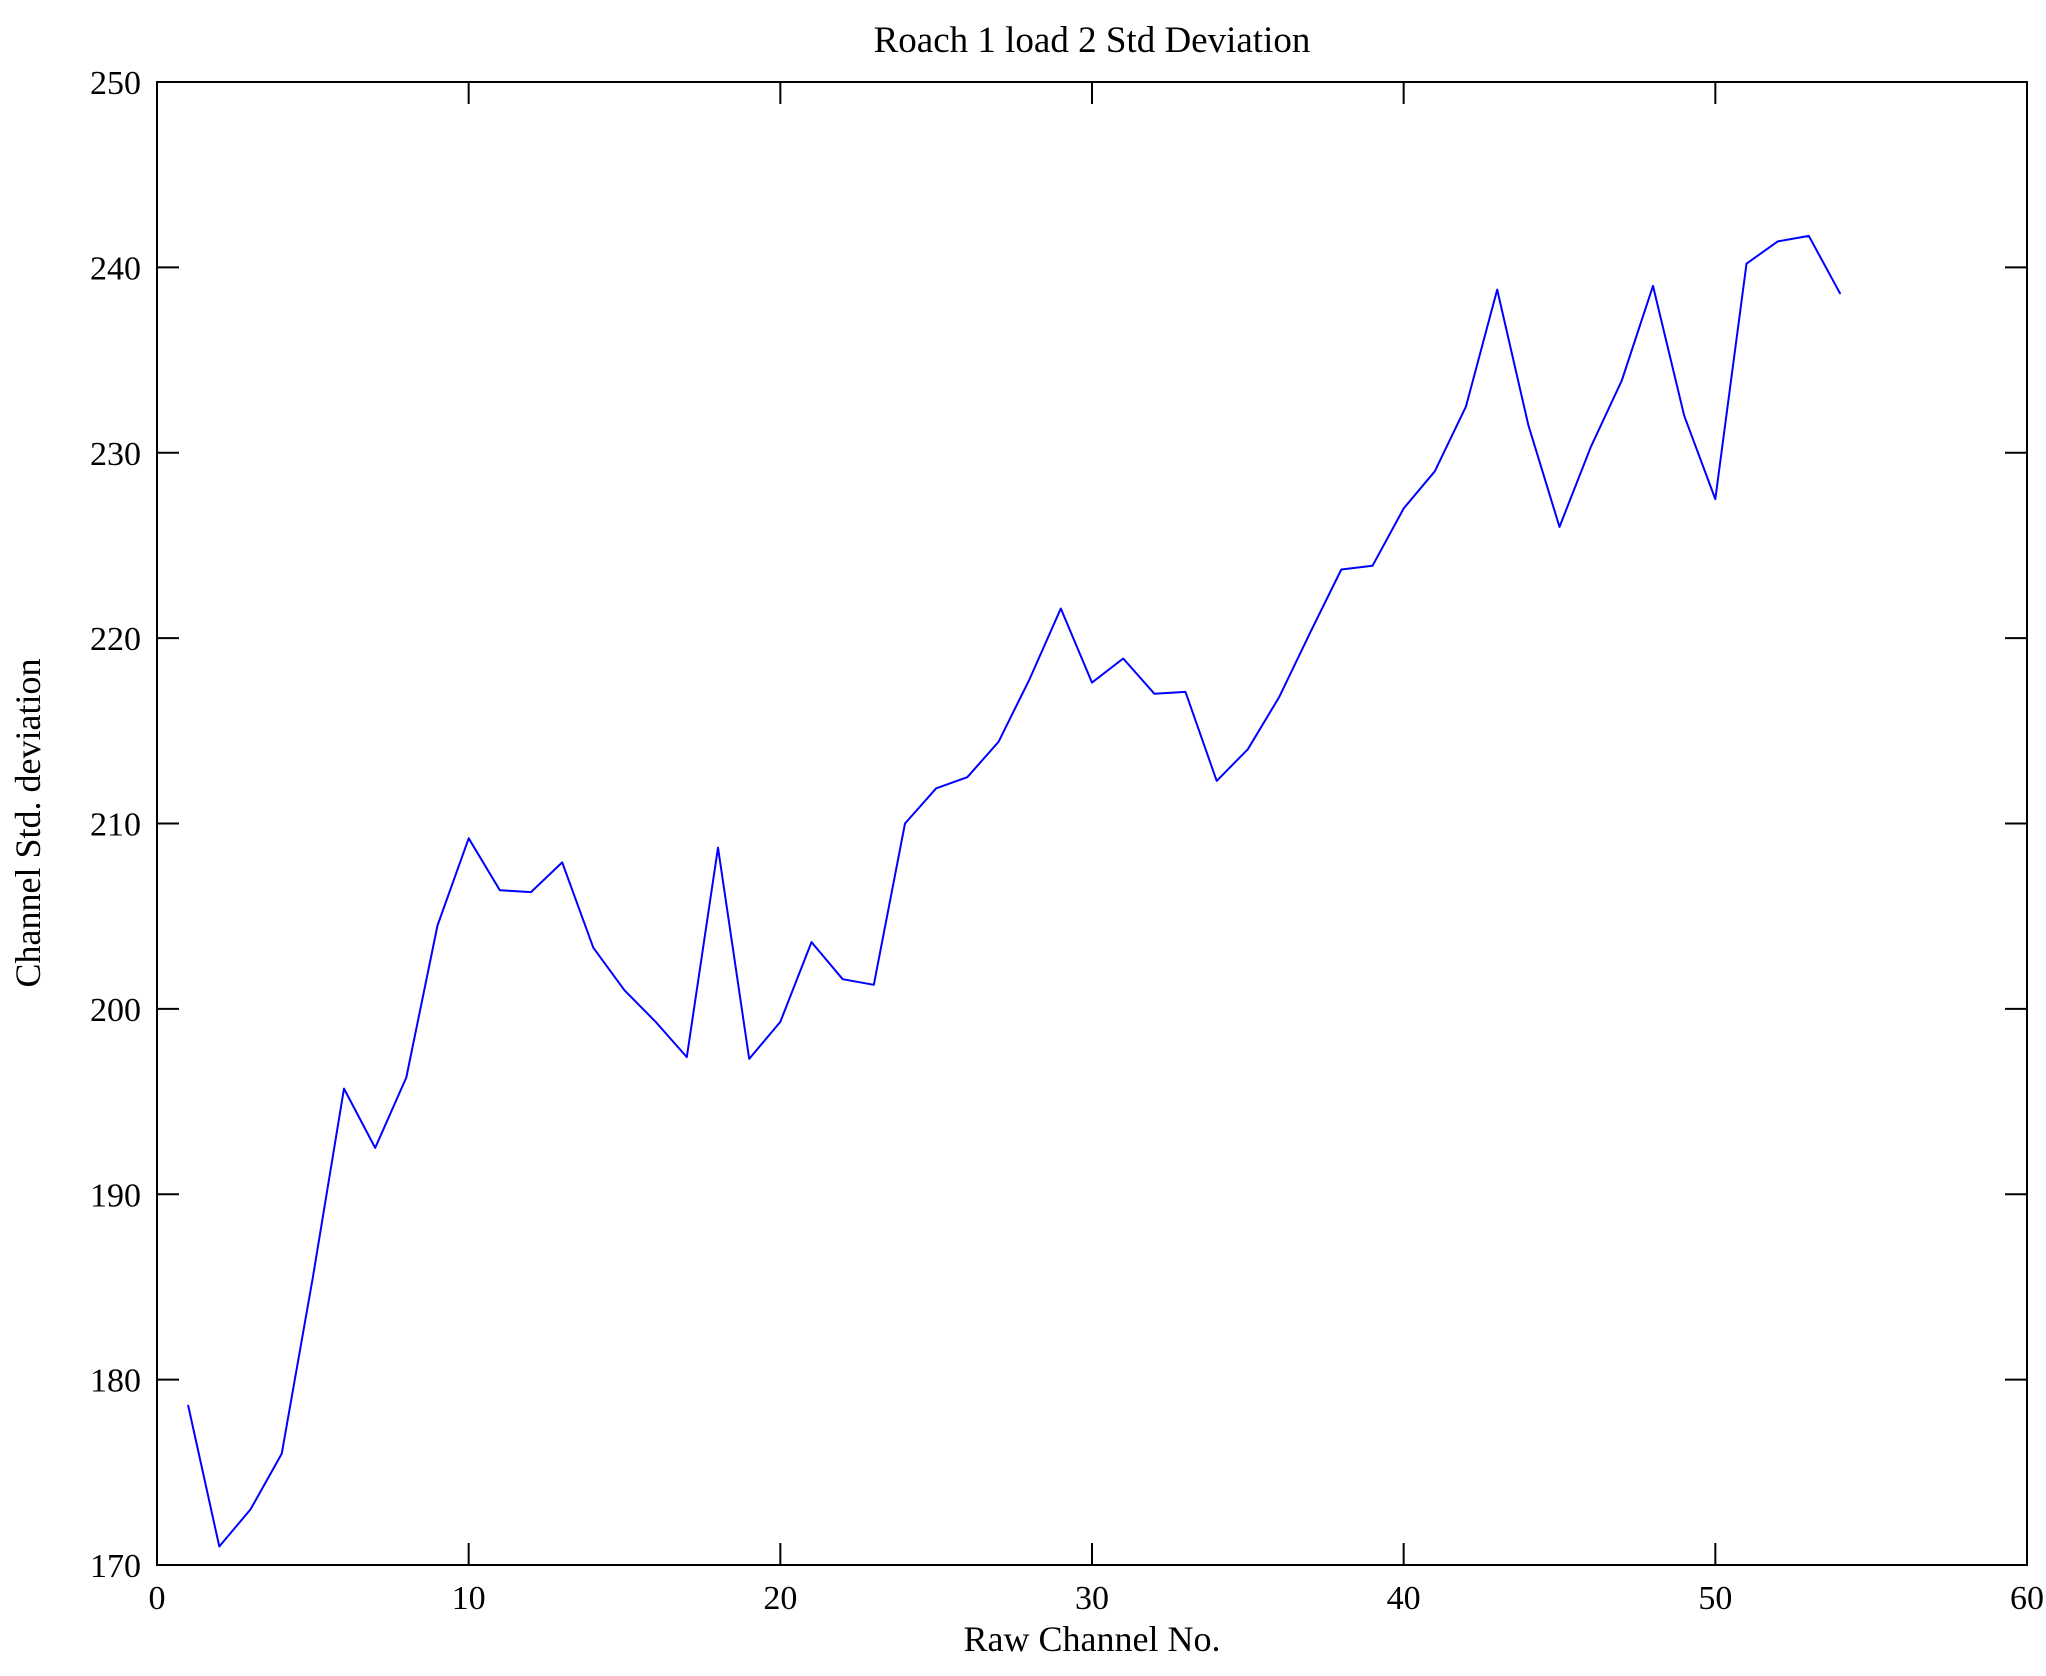 The height and width of the screenshot is (1676, 2046). Describe the element at coordinates (1715, 1598) in the screenshot. I see `x-tick-label: 50` at that location.